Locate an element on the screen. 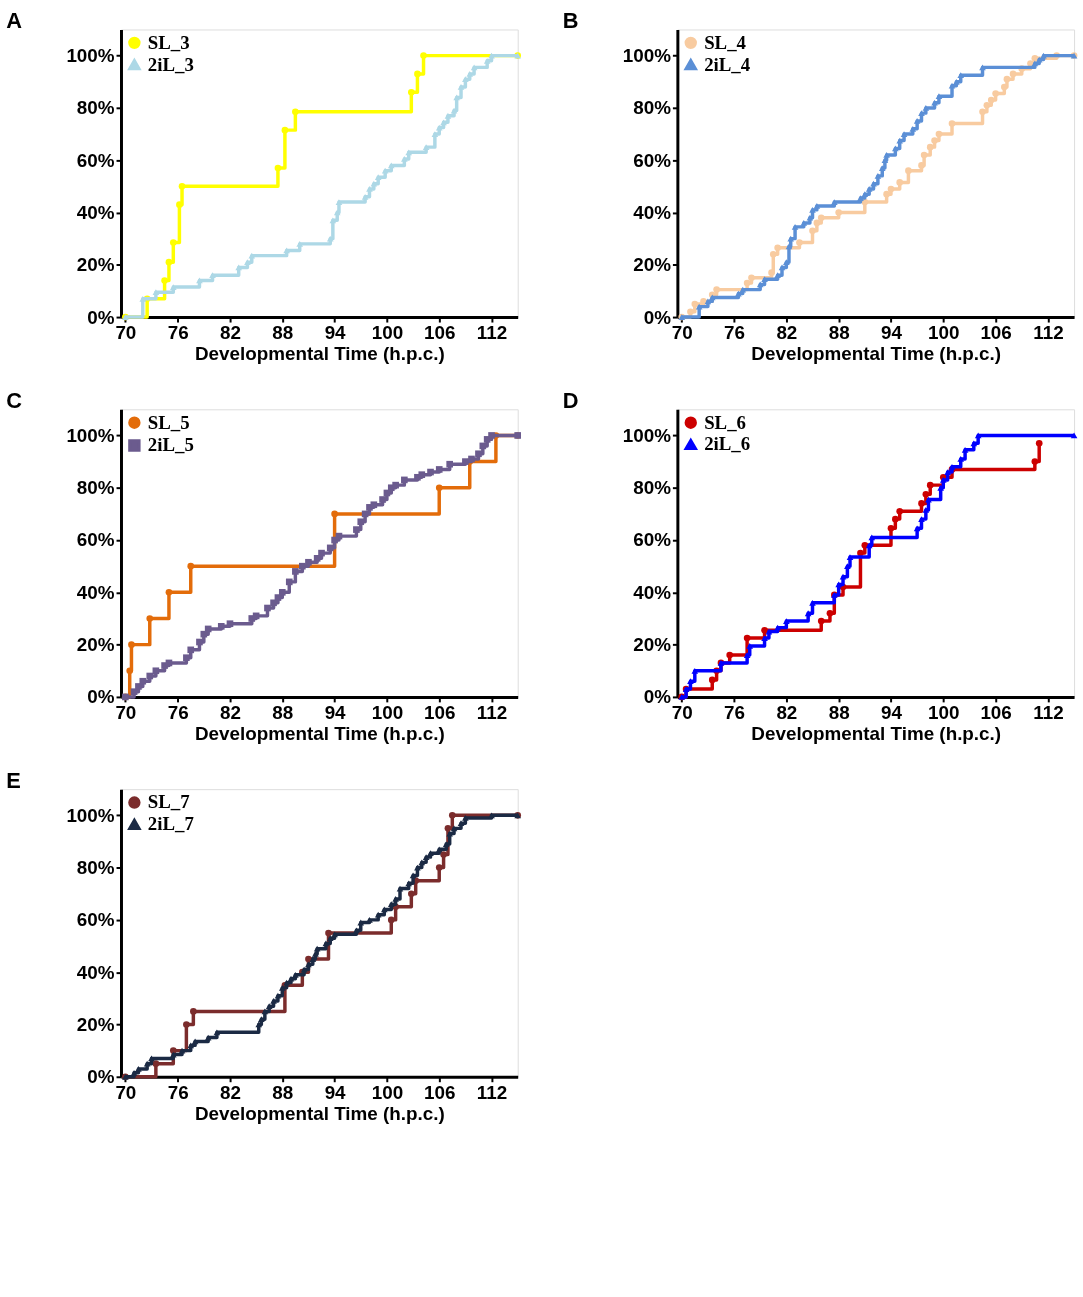 This screenshot has height=1297, width=1083. legend-label: 2iL_5 is located at coordinates (170, 445).